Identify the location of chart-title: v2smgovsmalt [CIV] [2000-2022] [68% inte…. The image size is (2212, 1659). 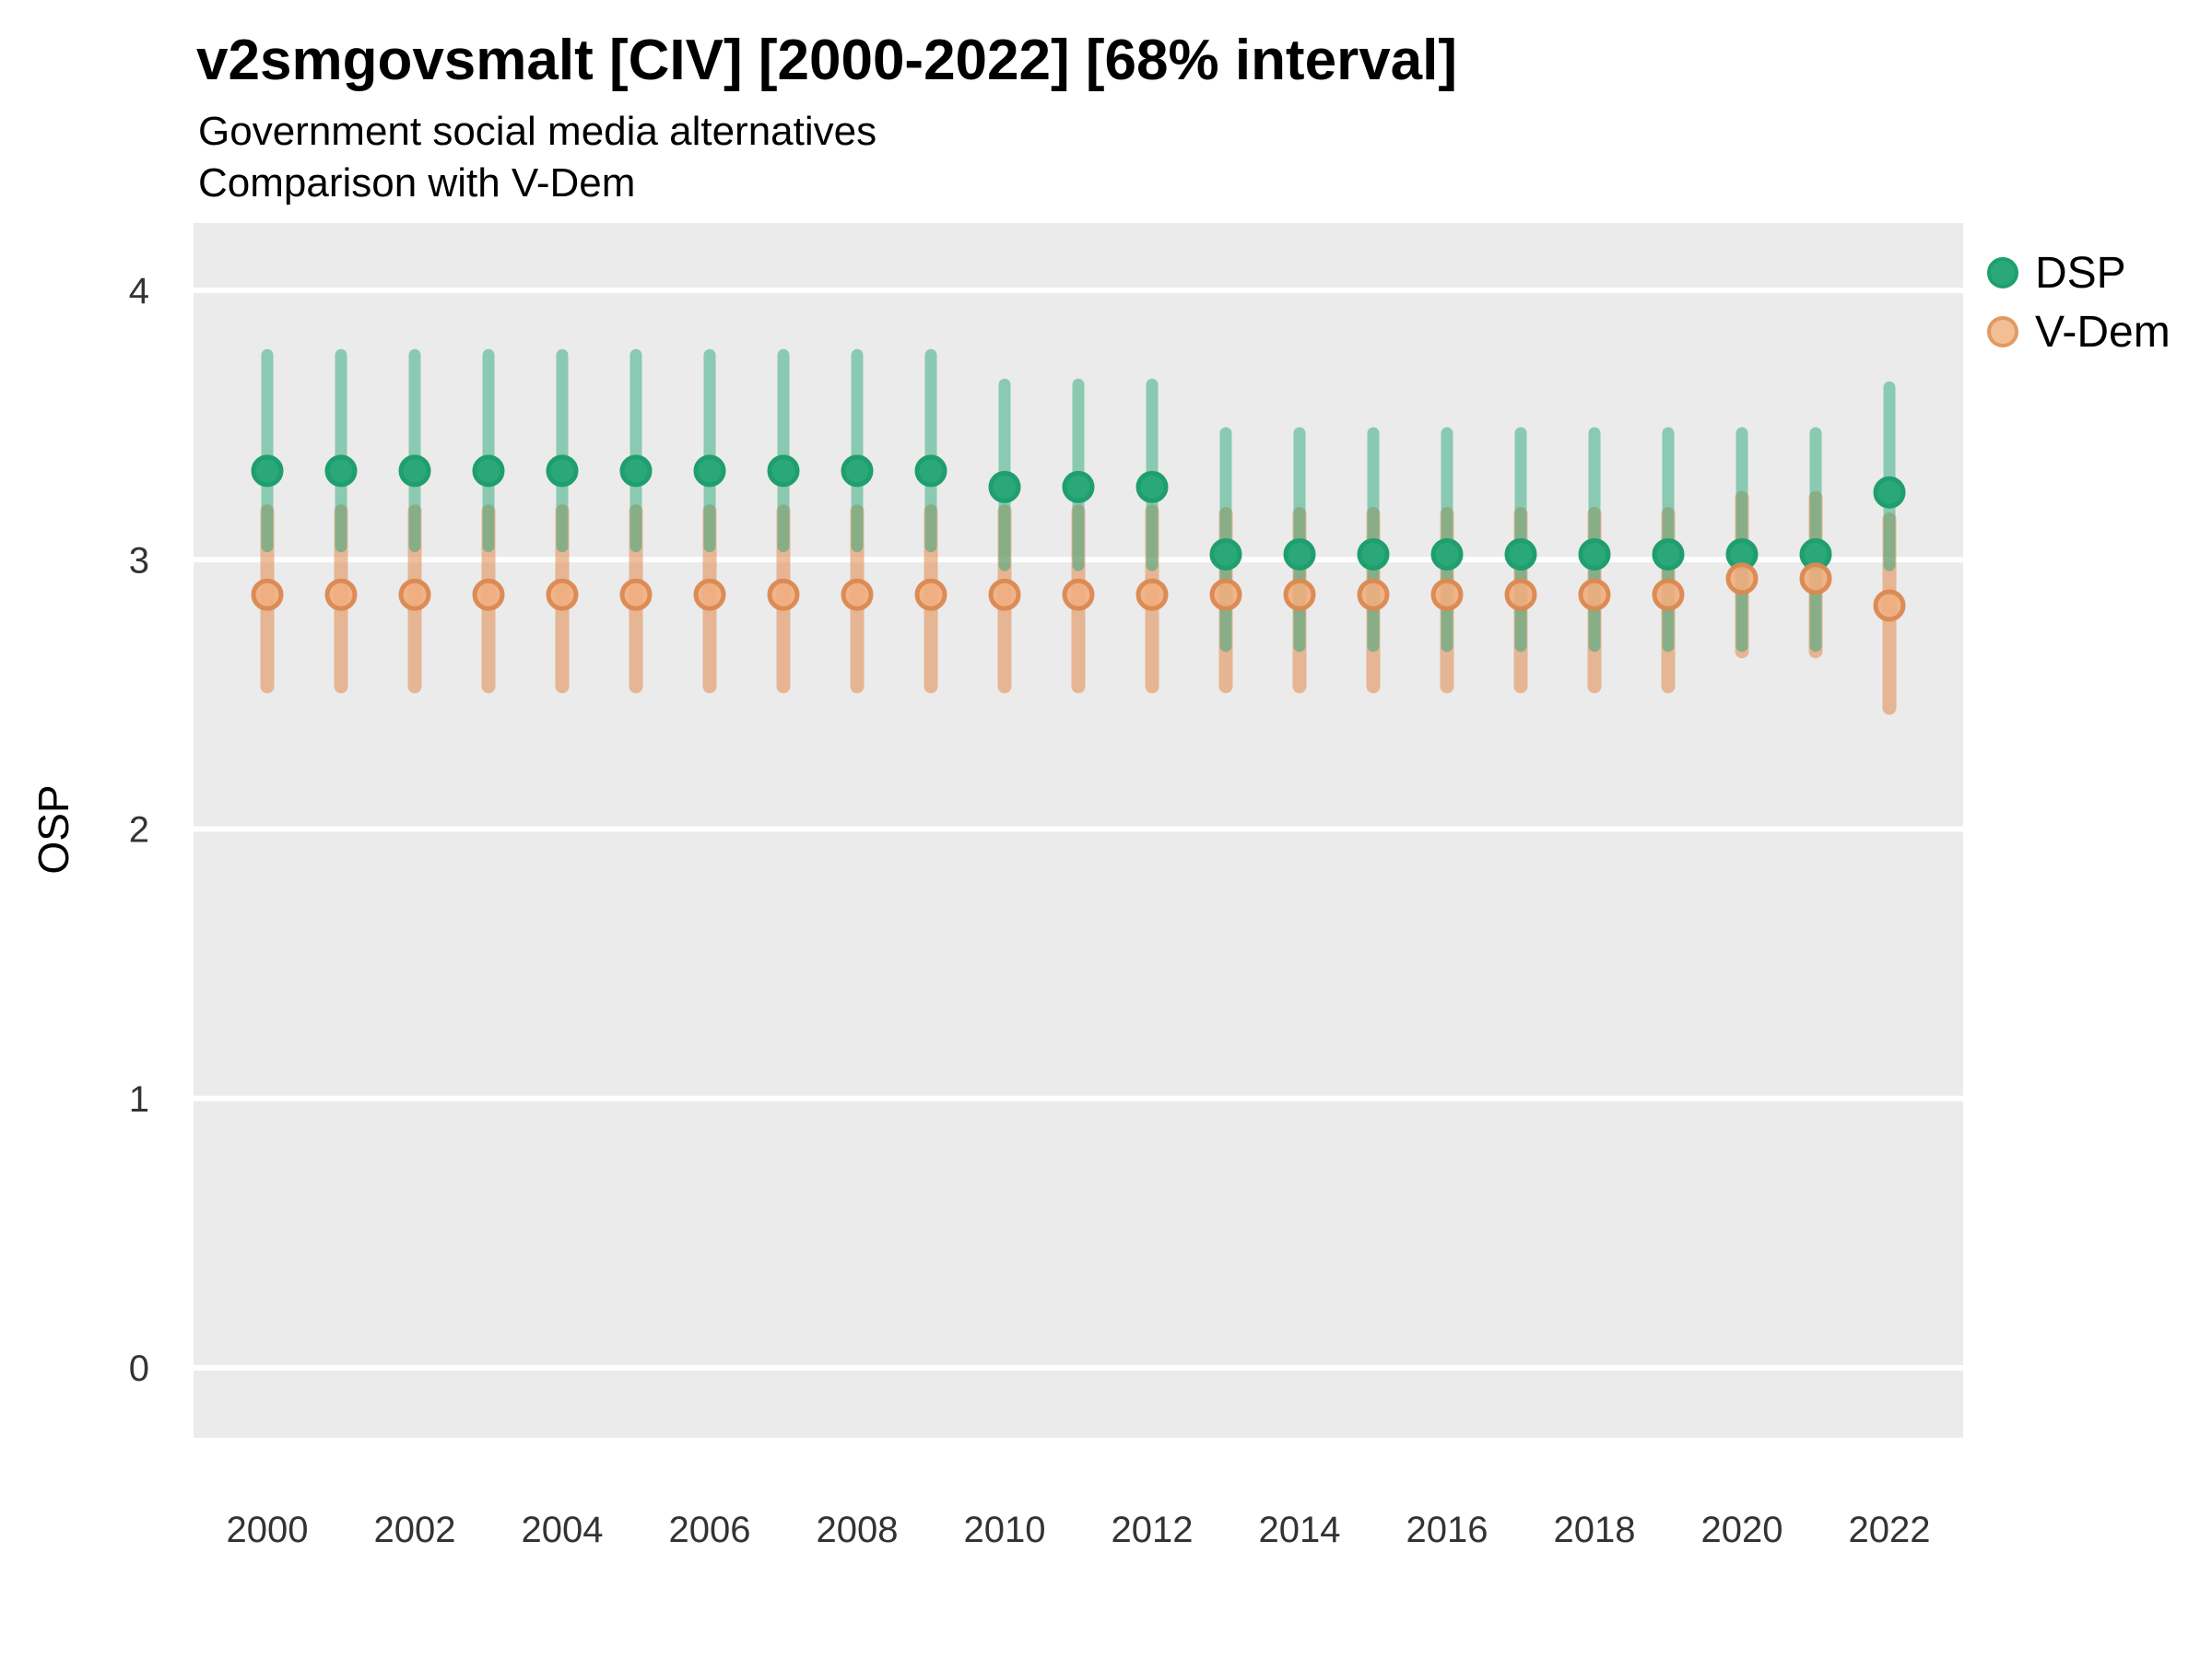
(827, 60).